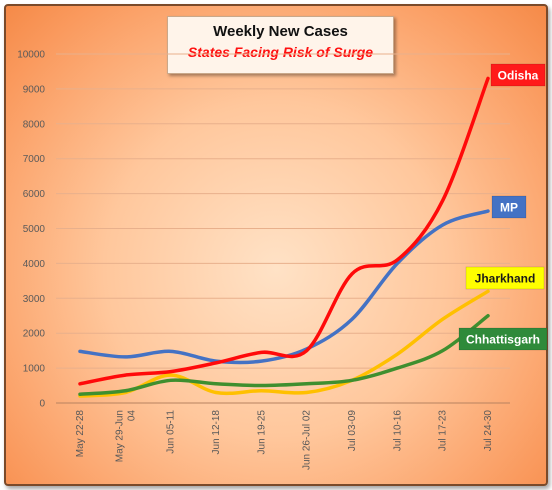  I want to click on series-label-mp: MP, so click(509, 207).